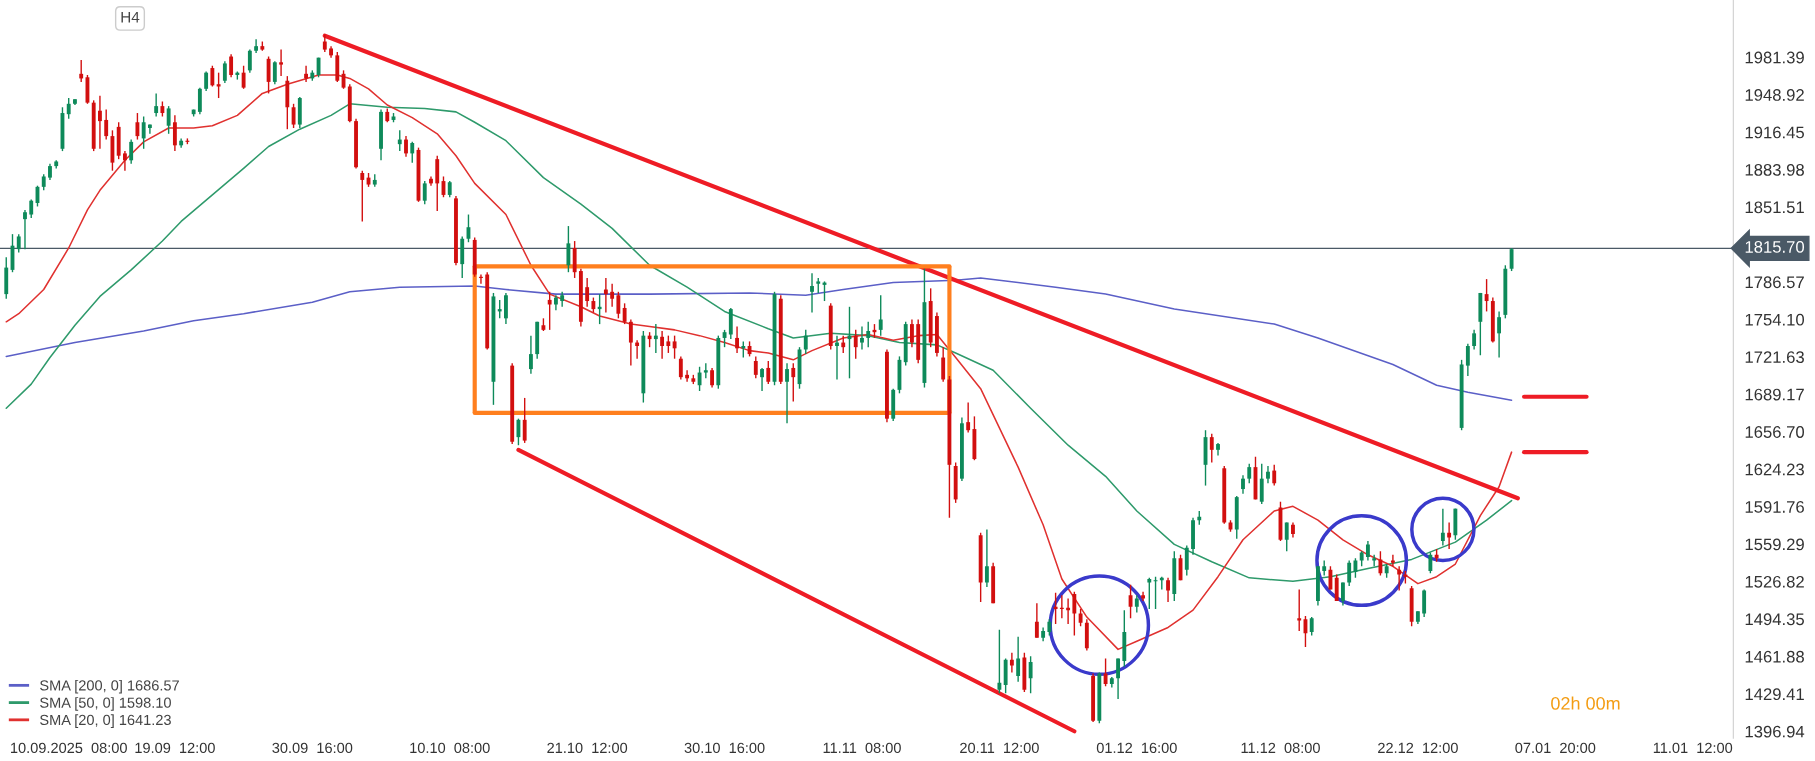 This screenshot has height=761, width=1815. Describe the element at coordinates (1774, 207) in the screenshot. I see `y-tick-label: 1851.51` at that location.